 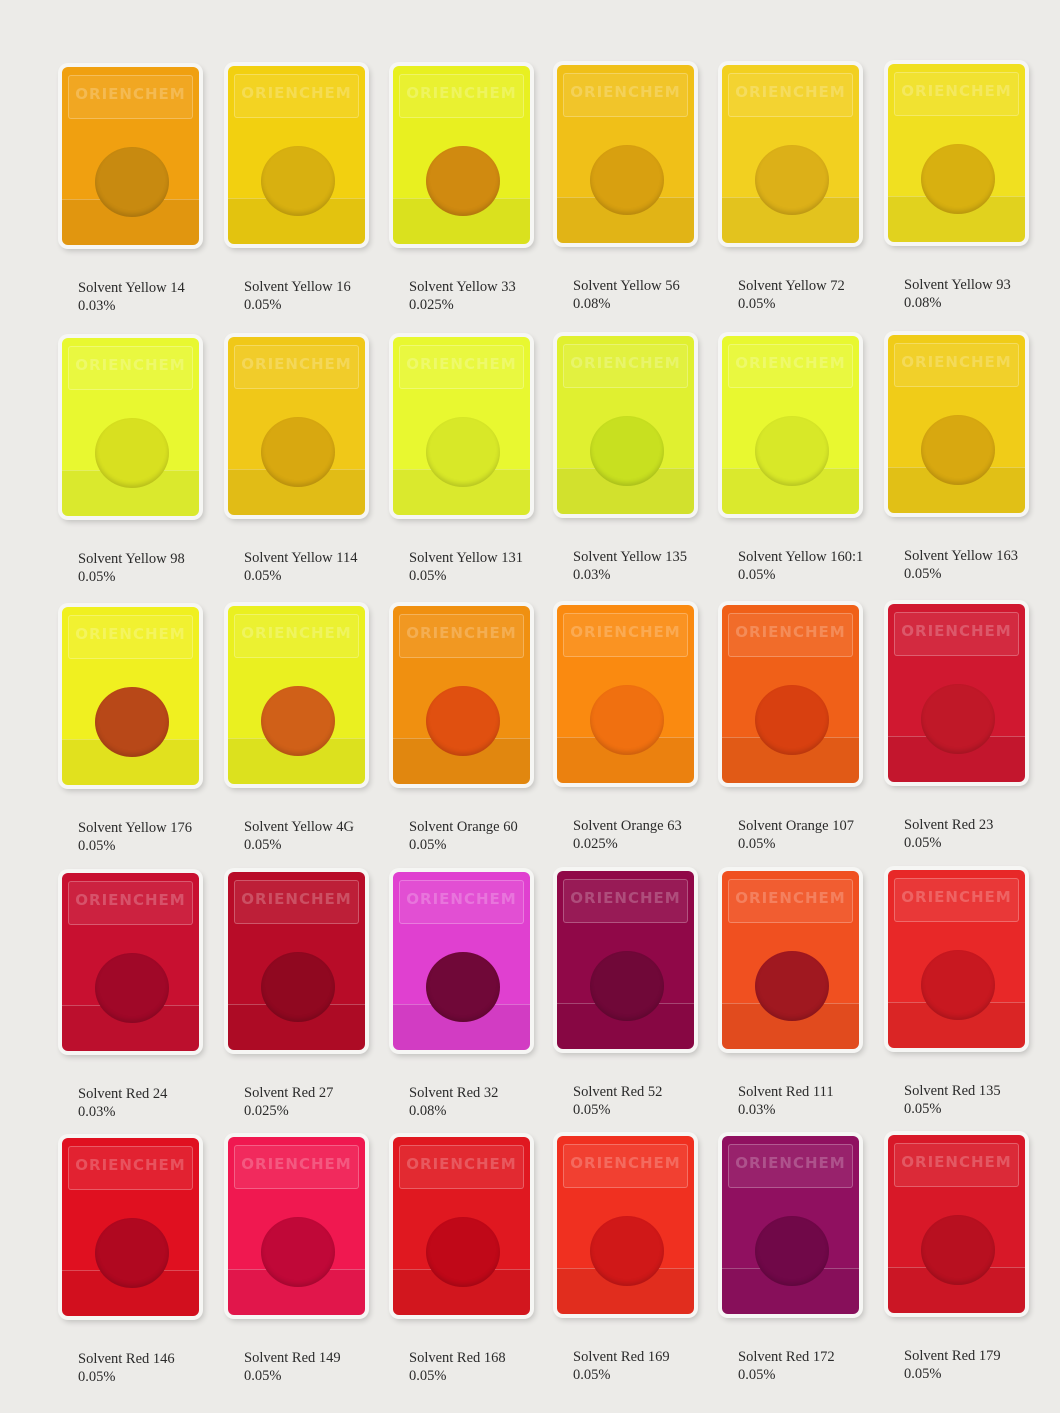 I want to click on swatch-label: Solvent Red 23 0.05%, so click(x=948, y=834).